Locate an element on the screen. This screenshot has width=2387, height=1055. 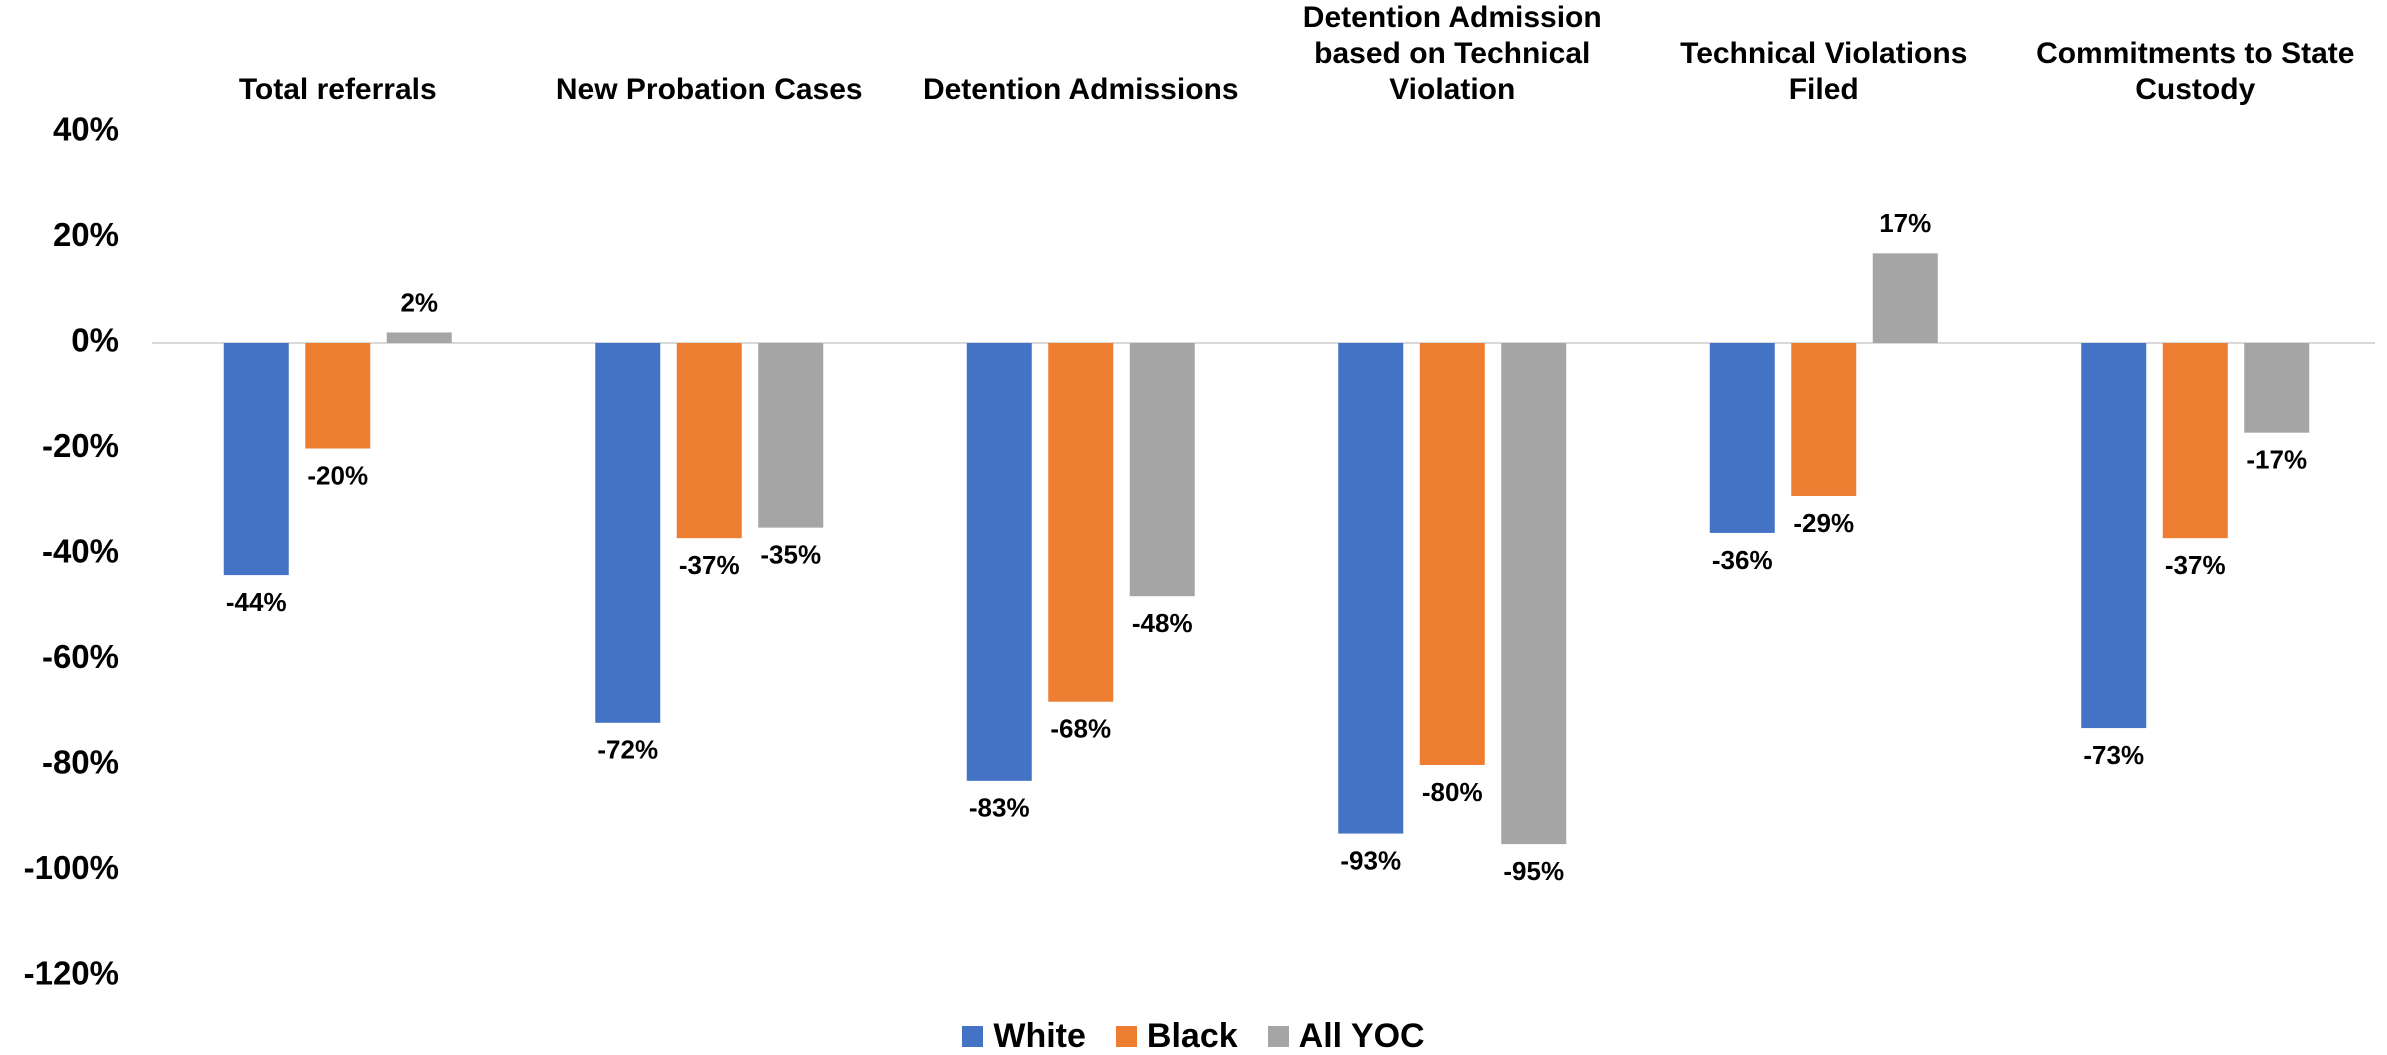
data-label: -72% is located at coordinates (627, 750).